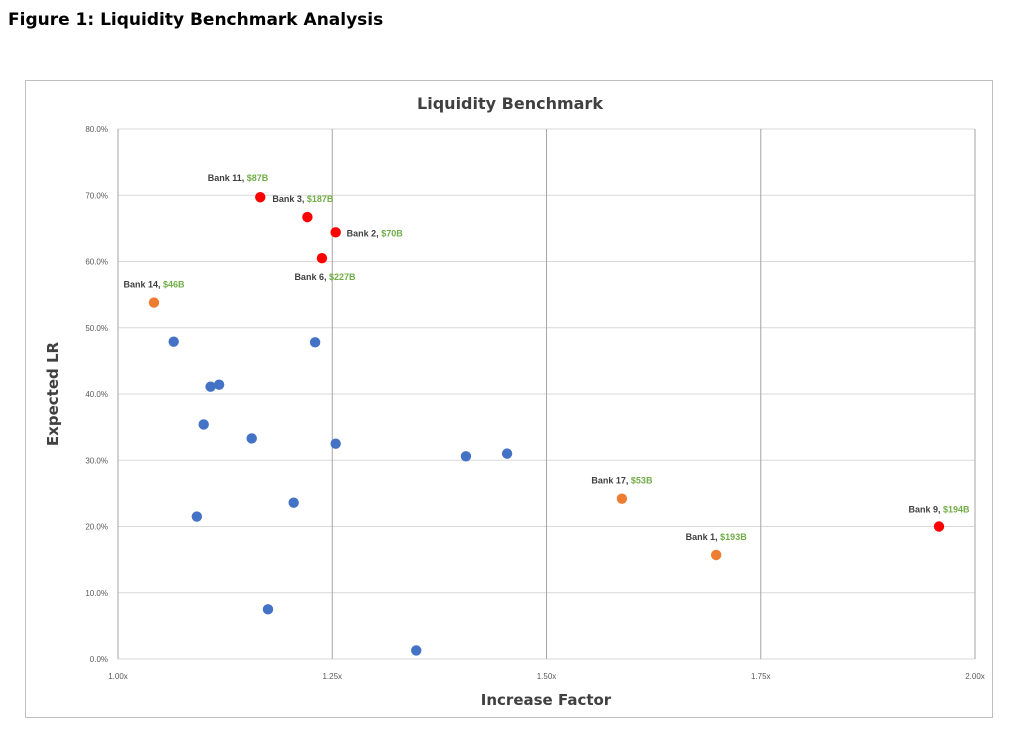  I want to click on x-tick-label: 1.50x, so click(547, 676).